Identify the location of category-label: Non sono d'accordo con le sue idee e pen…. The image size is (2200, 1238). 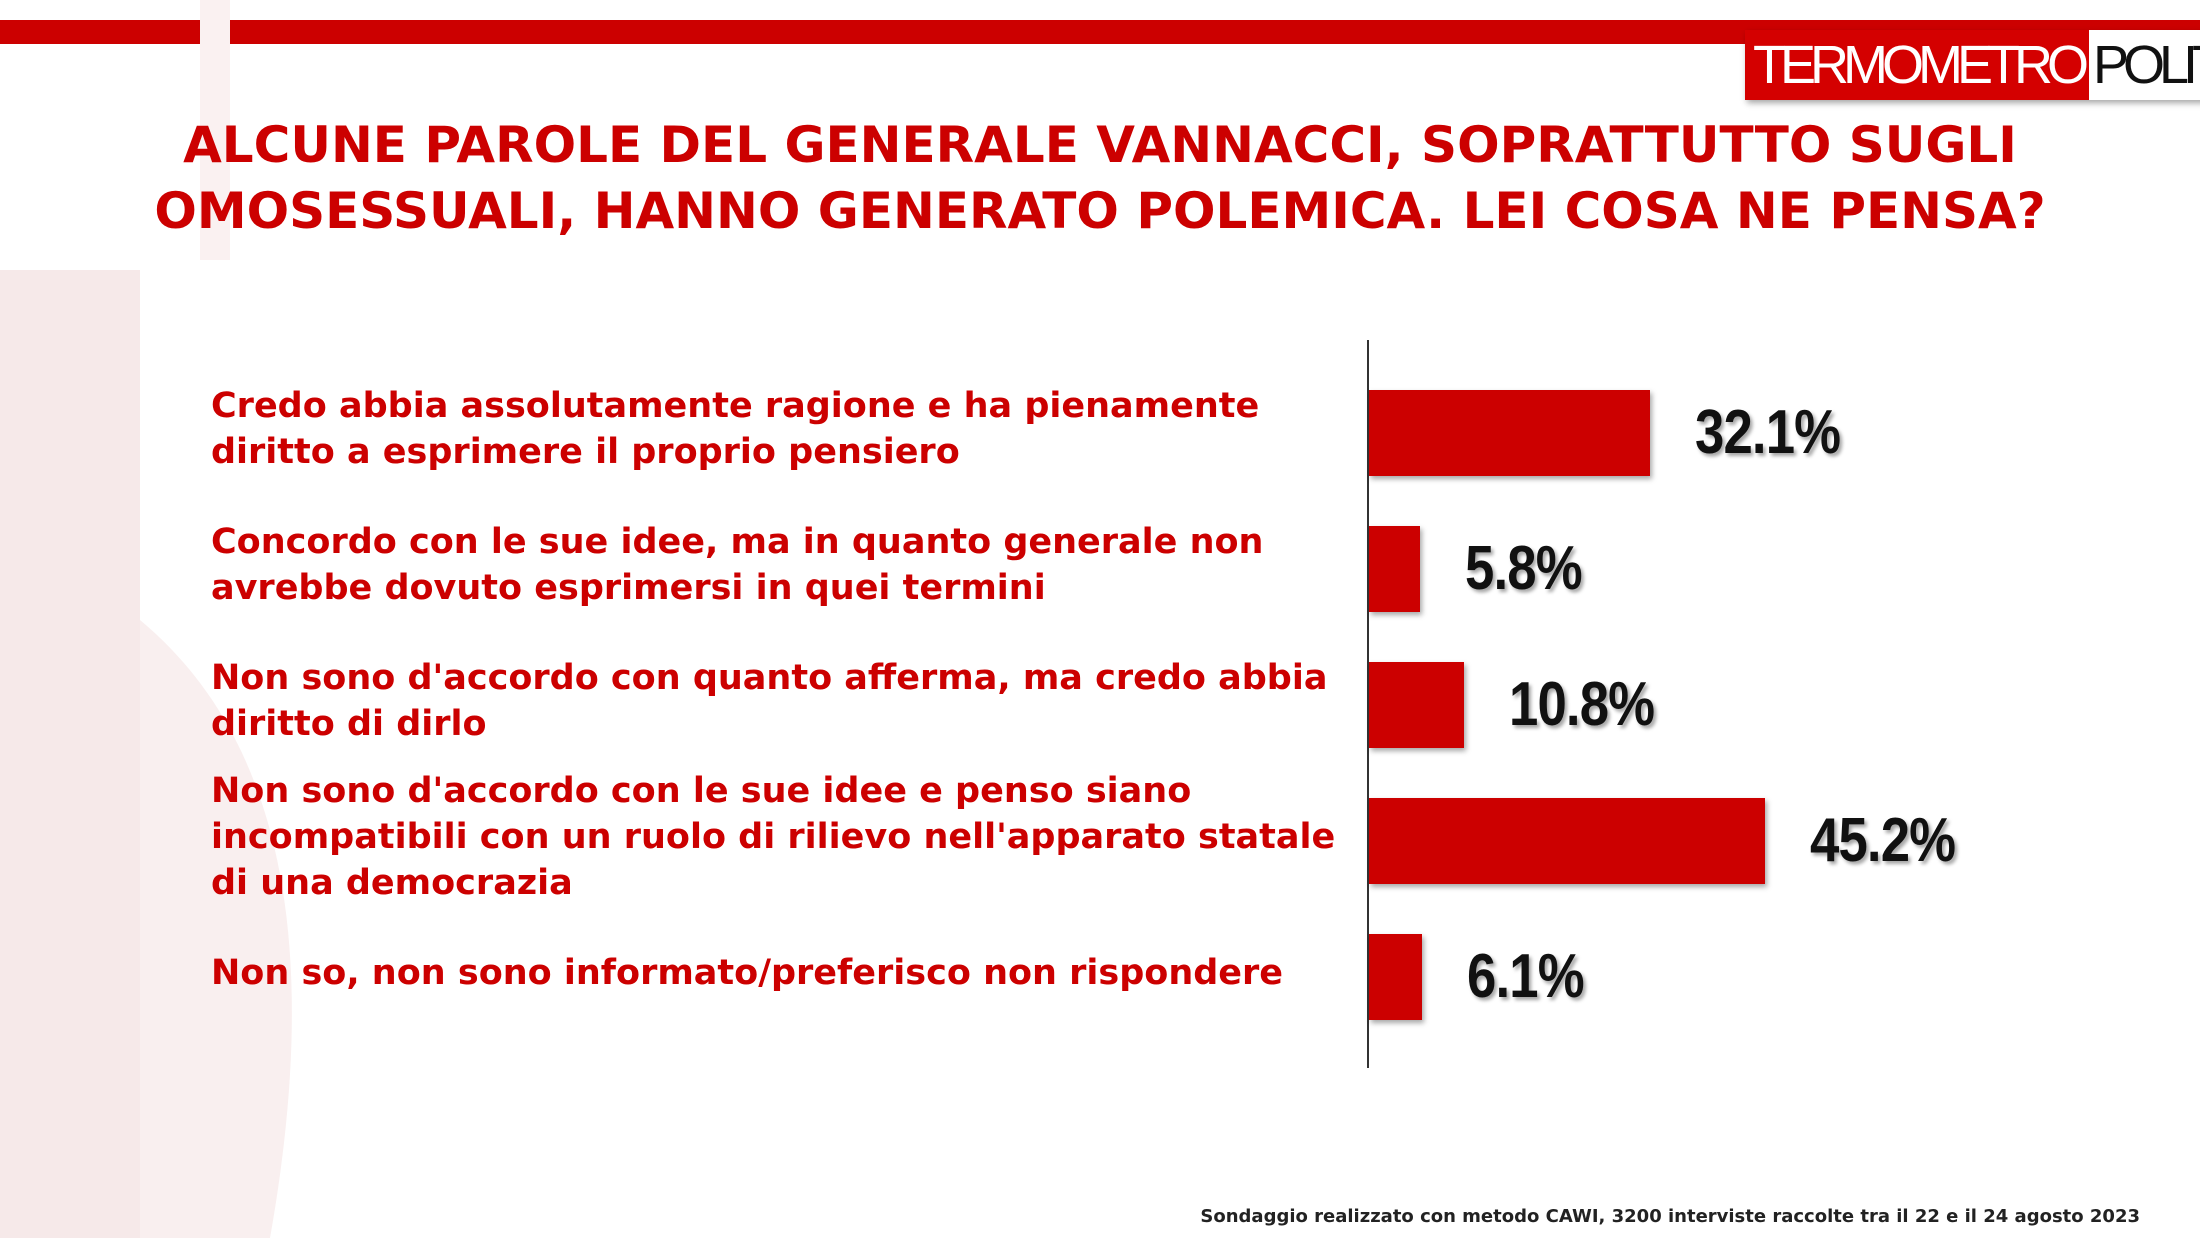
(773, 837).